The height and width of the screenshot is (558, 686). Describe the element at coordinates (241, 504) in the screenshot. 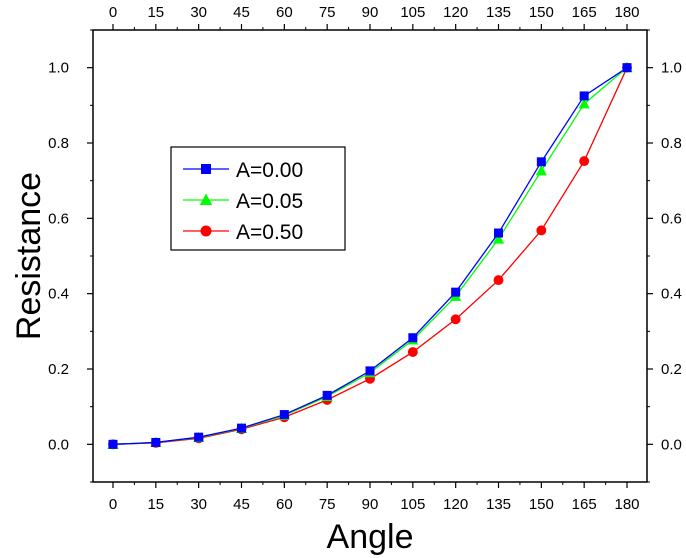

I see `x-tick-label-bottom: 45` at that location.